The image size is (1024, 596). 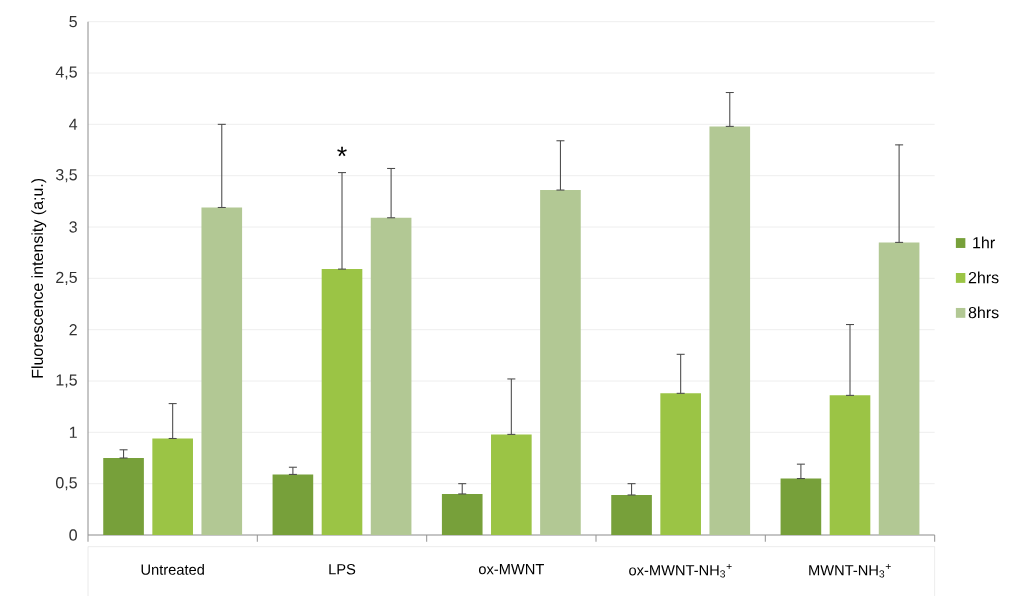 What do you see at coordinates (984, 242) in the screenshot?
I see `legend-label: 1hr` at bounding box center [984, 242].